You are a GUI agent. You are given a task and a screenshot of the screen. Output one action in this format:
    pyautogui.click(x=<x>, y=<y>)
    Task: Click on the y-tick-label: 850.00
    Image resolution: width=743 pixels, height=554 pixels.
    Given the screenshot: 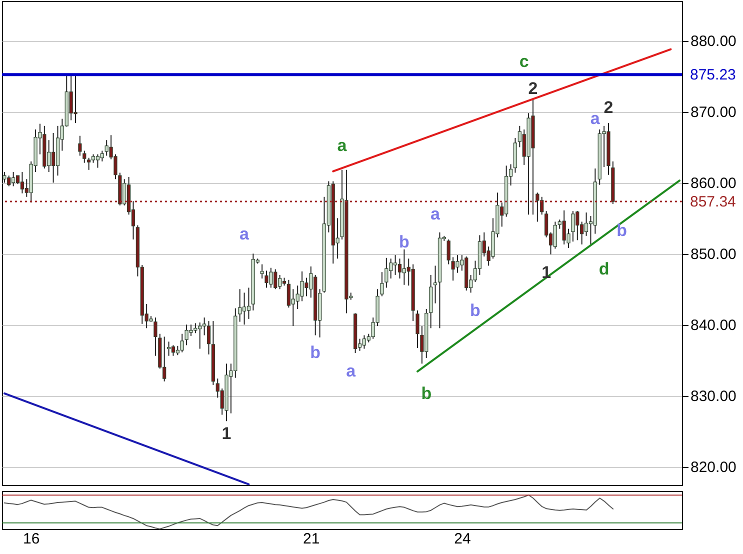 What is the action you would take?
    pyautogui.click(x=713, y=255)
    